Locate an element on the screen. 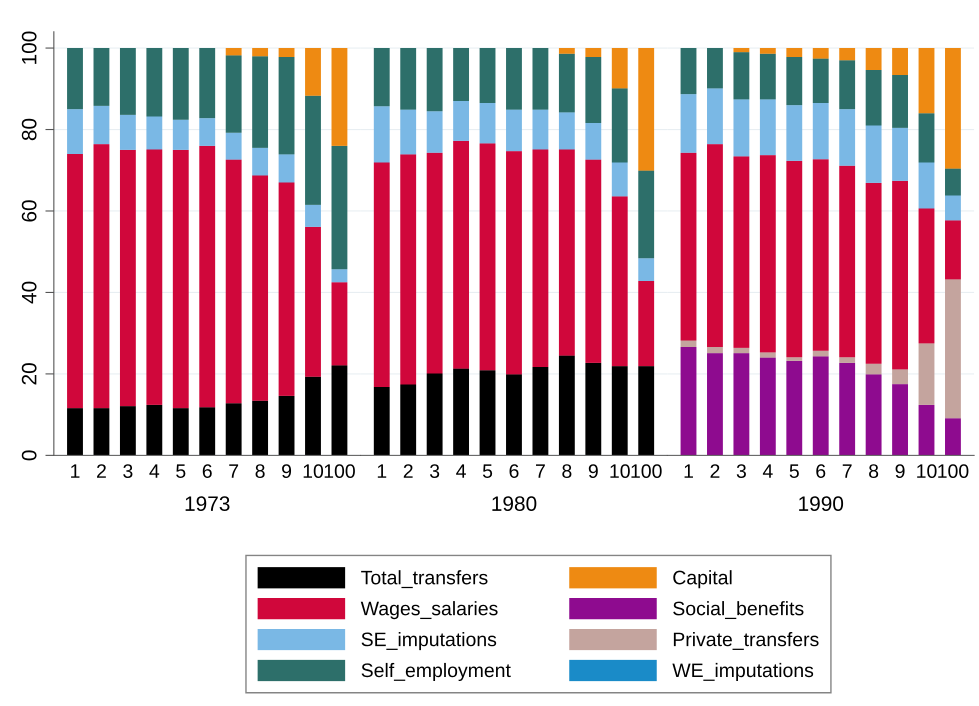 The width and height of the screenshot is (979, 706). y-tick-label: 80 is located at coordinates (29, 129).